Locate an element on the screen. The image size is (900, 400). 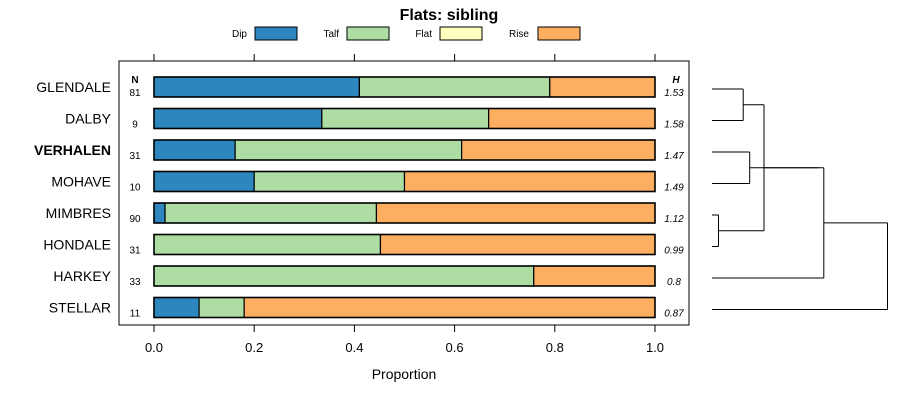
x-tick-label: 0.8 is located at coordinates (555, 347).